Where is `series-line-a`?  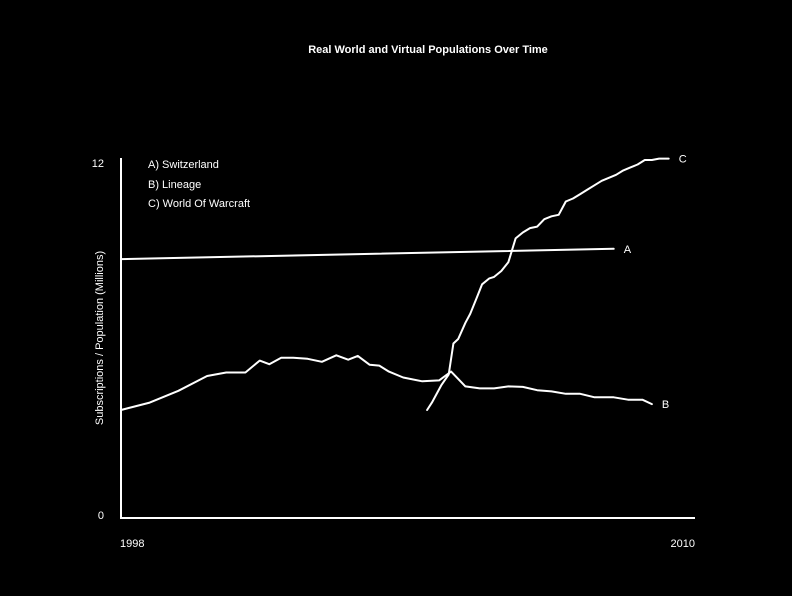
series-line-a is located at coordinates (367, 254).